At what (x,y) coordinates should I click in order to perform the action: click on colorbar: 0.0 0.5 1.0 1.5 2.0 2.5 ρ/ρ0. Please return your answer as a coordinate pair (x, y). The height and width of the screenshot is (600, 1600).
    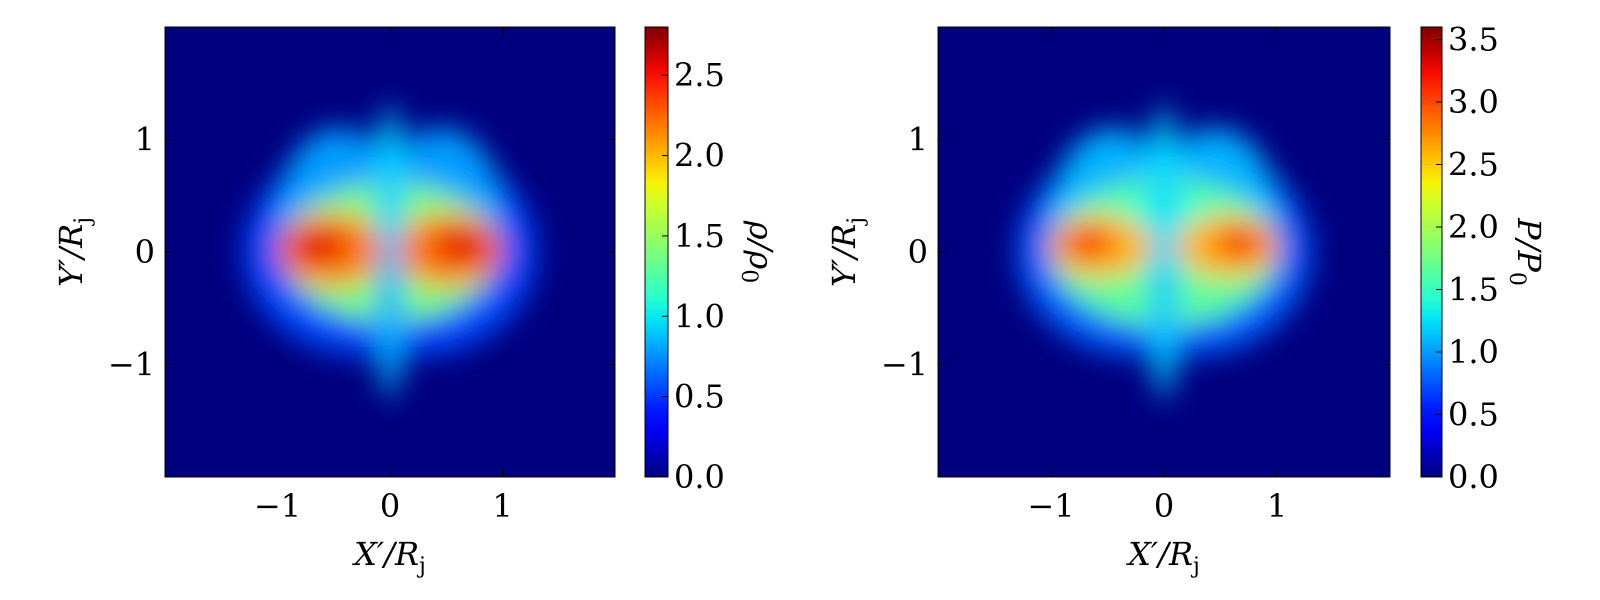
    Looking at the image, I should click on (712, 261).